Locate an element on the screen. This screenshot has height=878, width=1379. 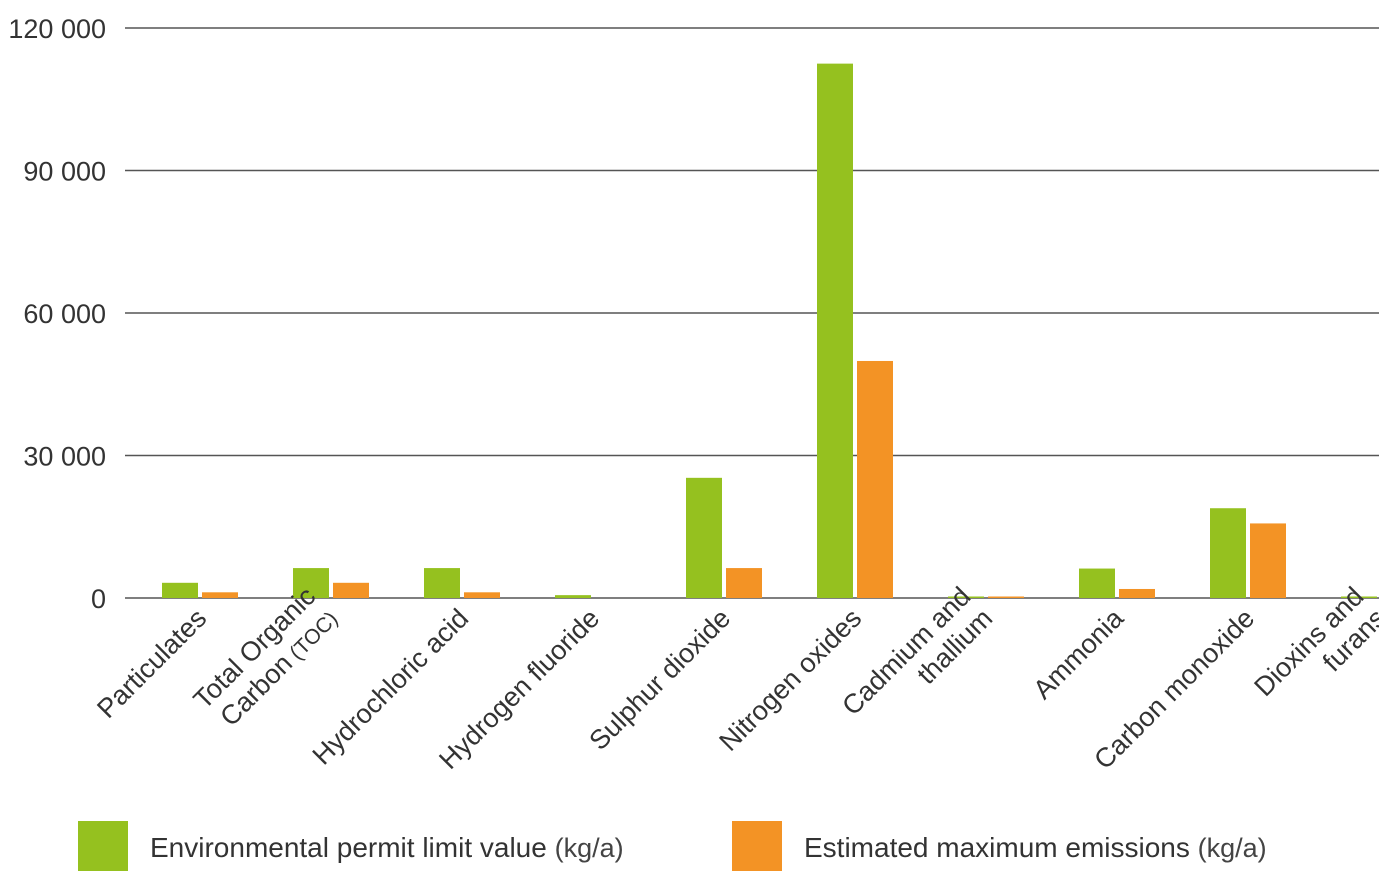
y-tick-label: 0 is located at coordinates (98, 599).